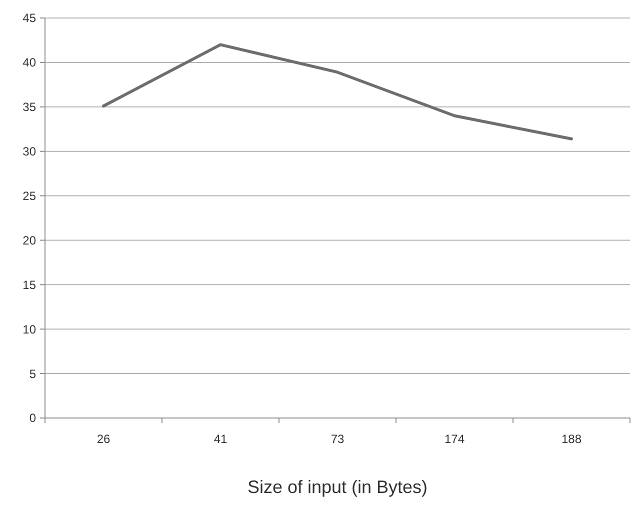 This screenshot has height=508, width=634. I want to click on y-tick-label: 35, so click(29, 107).